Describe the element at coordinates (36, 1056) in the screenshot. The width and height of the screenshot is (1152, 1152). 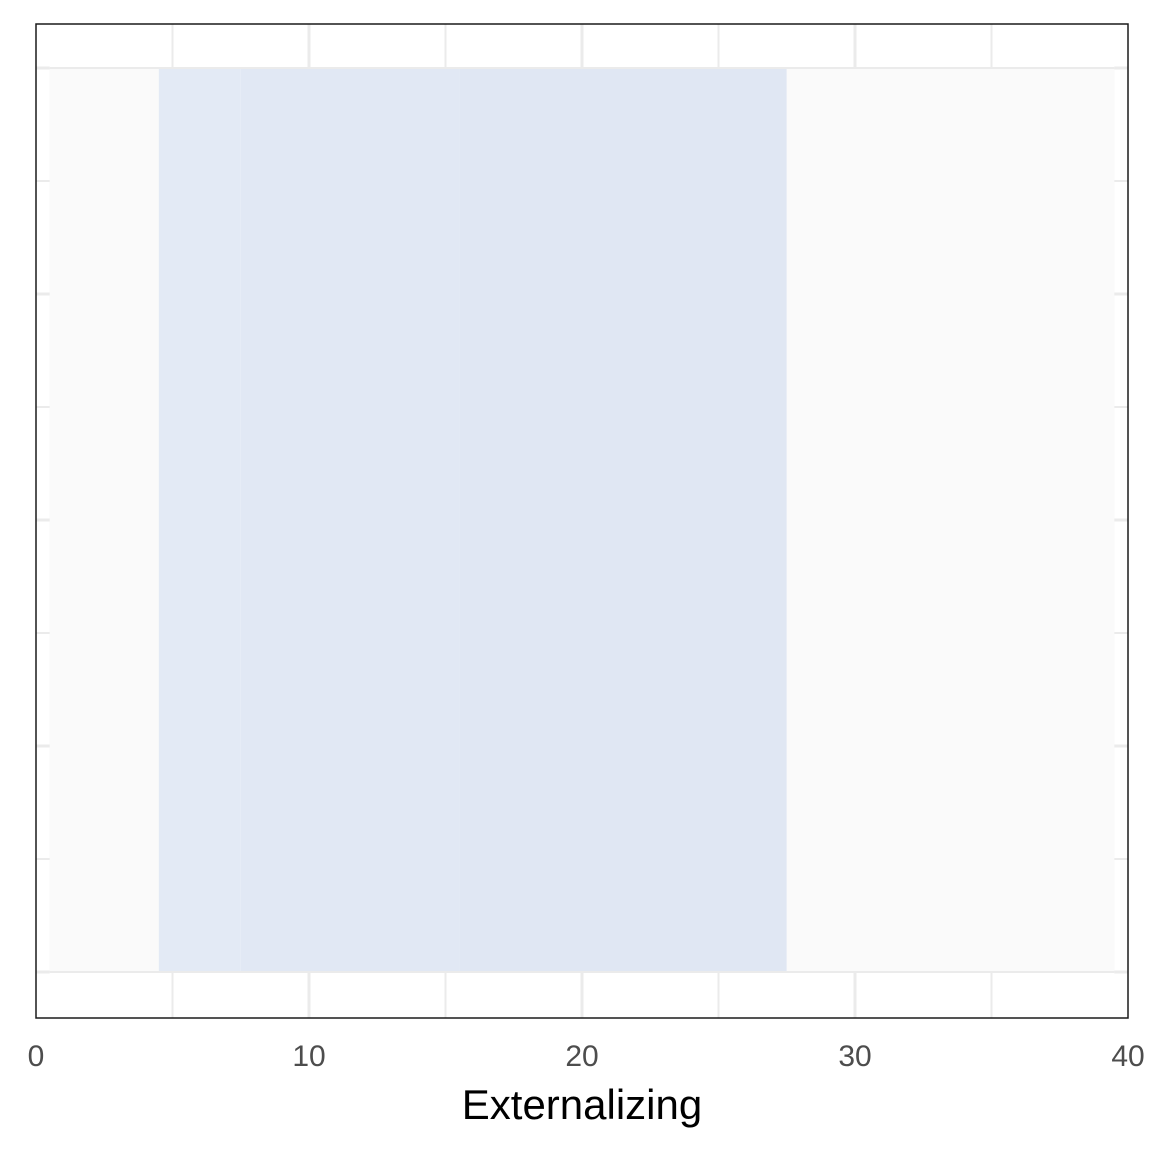
I see `x-tick-label-0: 0` at that location.